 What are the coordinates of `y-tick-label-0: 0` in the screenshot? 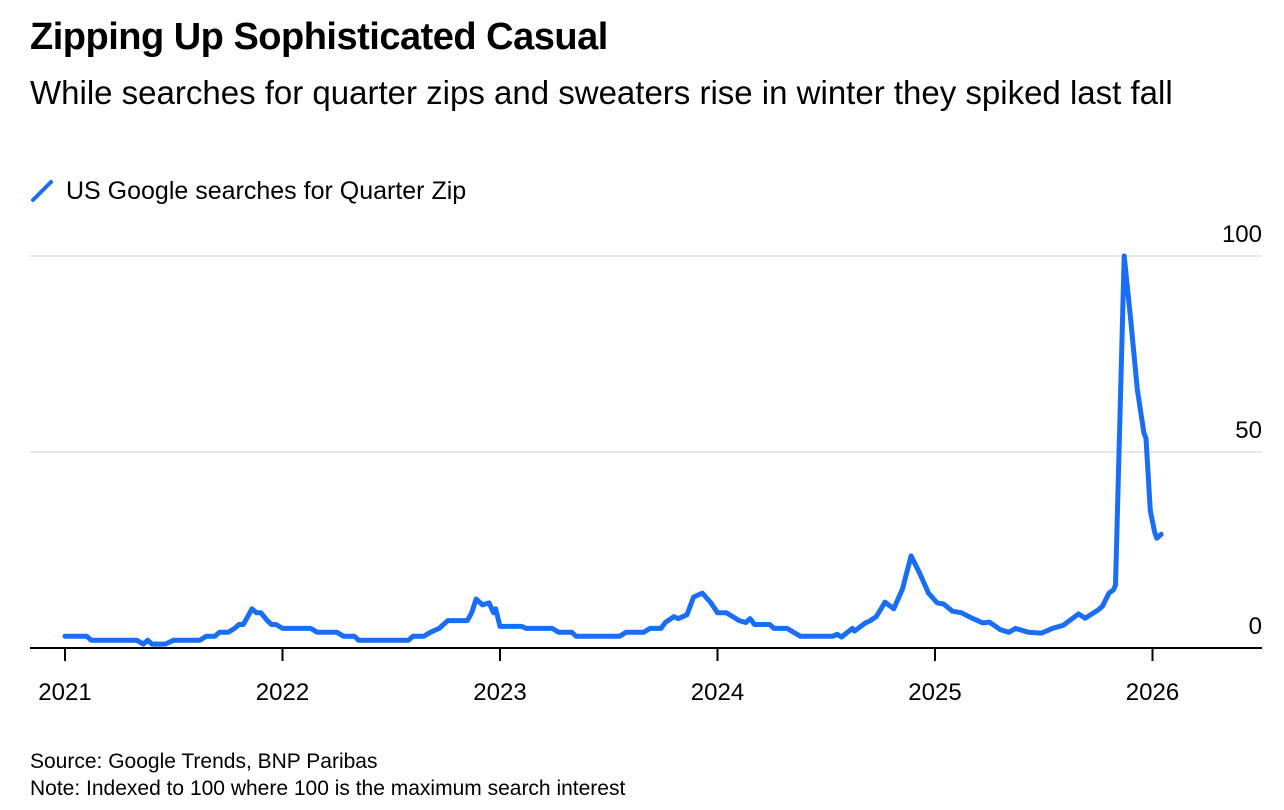 It's located at (1255, 626).